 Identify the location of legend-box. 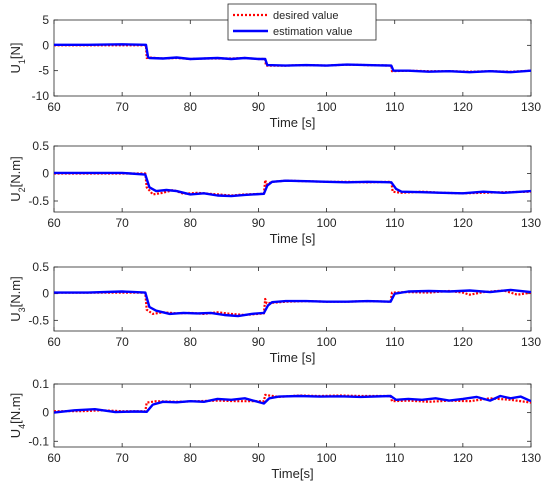
(302, 22).